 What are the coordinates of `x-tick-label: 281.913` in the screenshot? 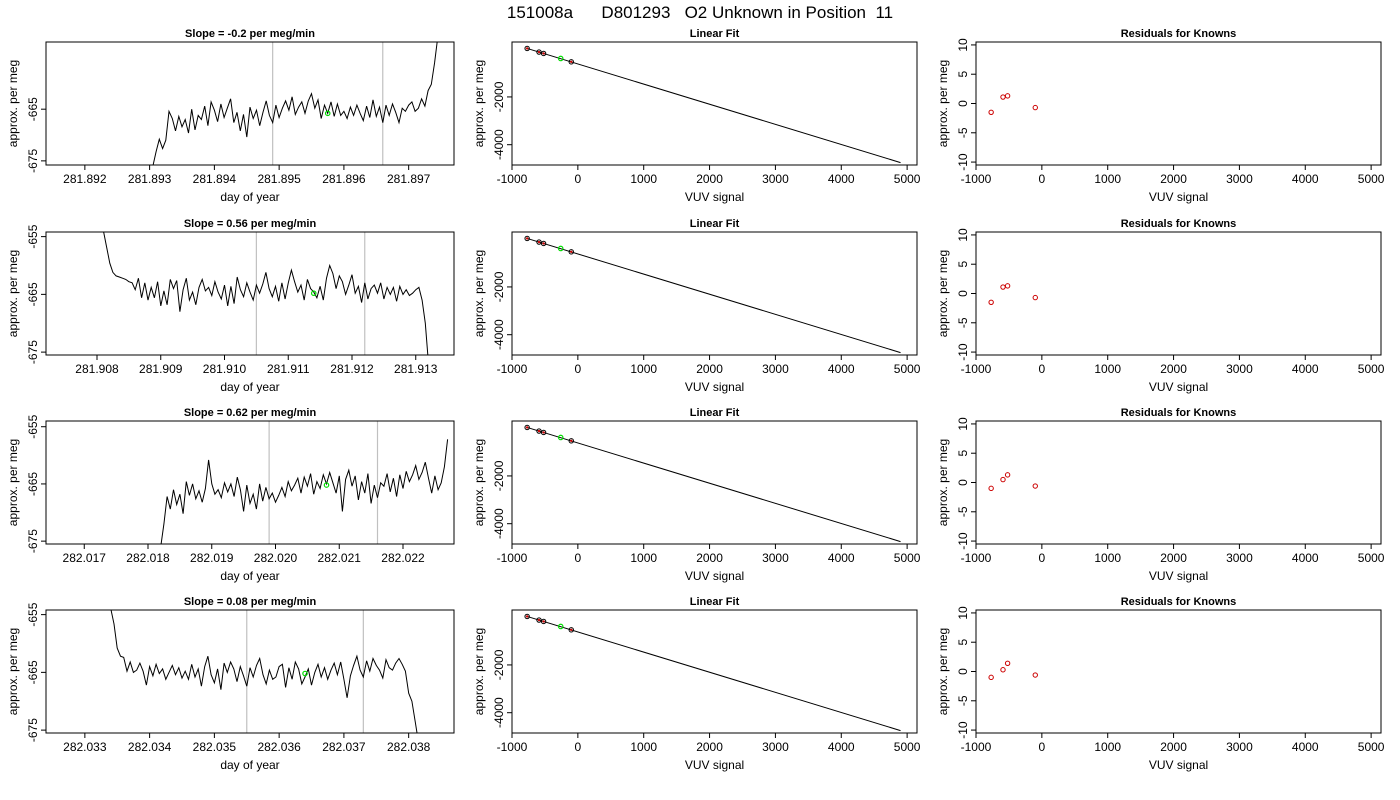 It's located at (416, 369).